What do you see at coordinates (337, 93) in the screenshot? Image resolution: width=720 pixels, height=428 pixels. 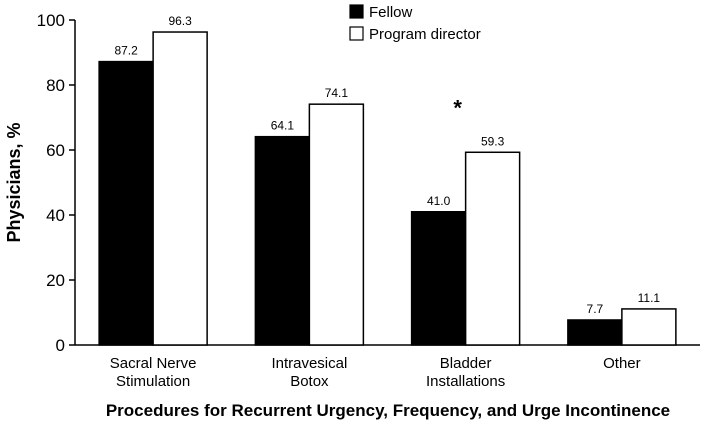 I see `data-label: 74.1` at bounding box center [337, 93].